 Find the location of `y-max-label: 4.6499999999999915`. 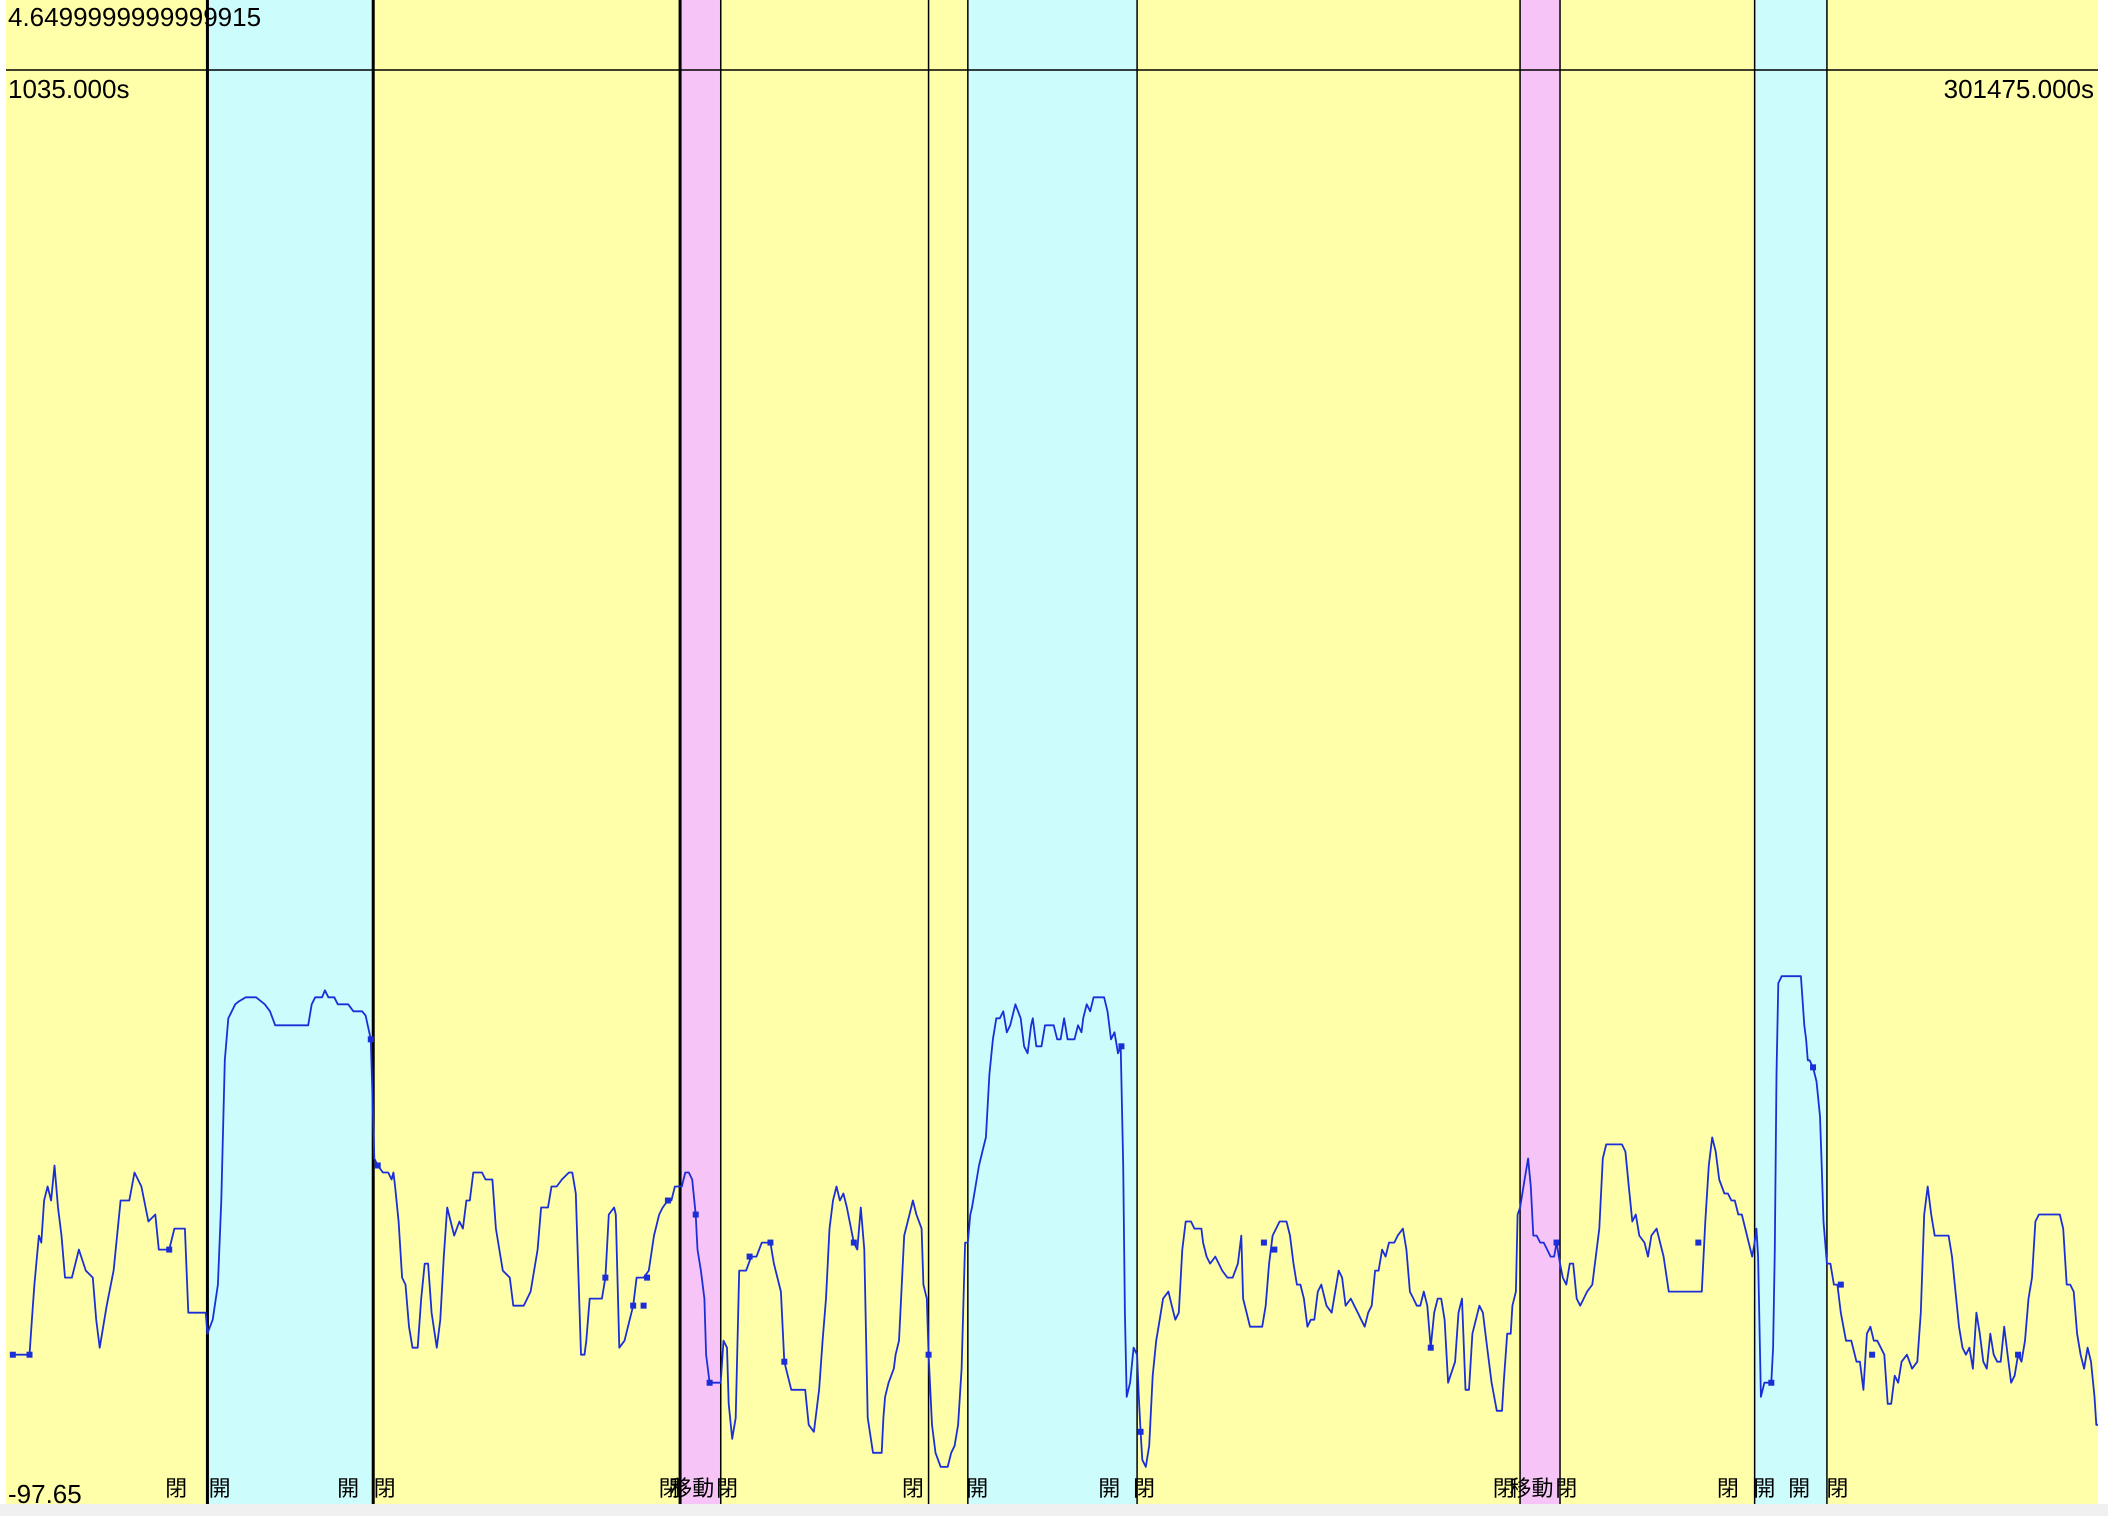

y-max-label: 4.6499999999999915 is located at coordinates (134, 17).